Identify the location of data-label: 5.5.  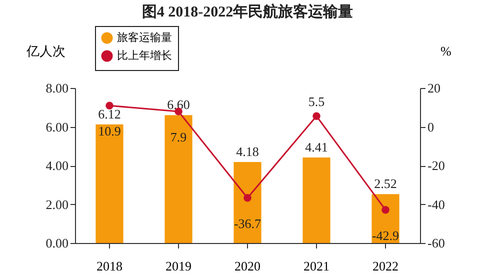
(316, 102).